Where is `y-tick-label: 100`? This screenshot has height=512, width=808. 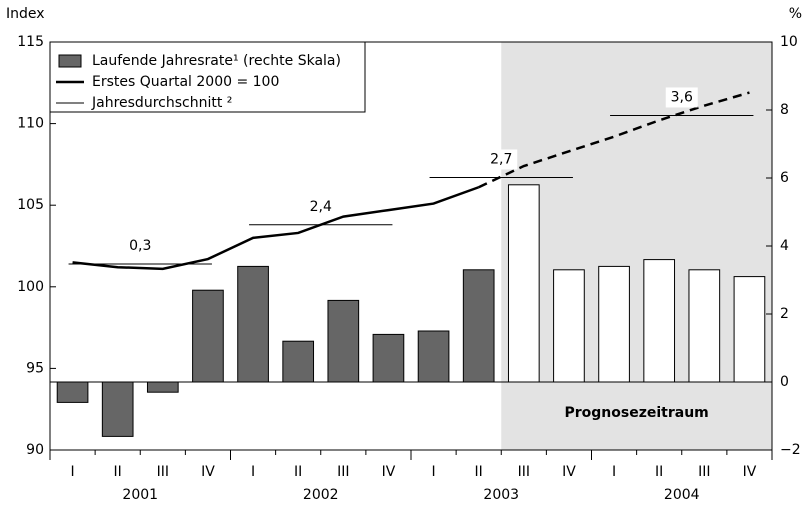 y-tick-label: 100 is located at coordinates (30, 287).